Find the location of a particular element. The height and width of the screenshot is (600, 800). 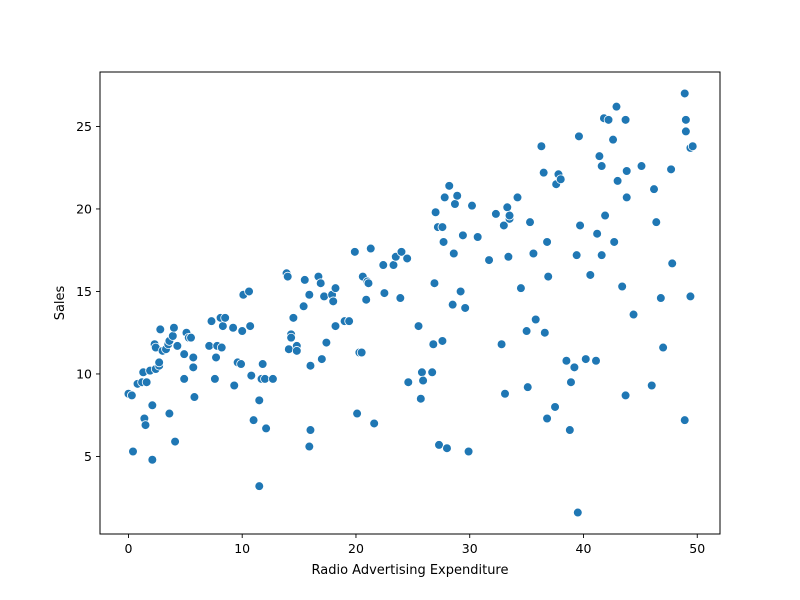

x-tick-label: 0 is located at coordinates (128, 548).